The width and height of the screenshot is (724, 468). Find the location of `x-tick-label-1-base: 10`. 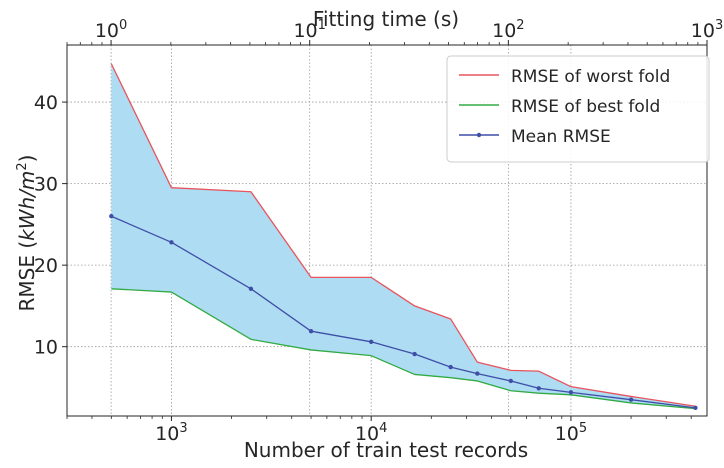

x-tick-label-1-base: 10 is located at coordinates (367, 434).